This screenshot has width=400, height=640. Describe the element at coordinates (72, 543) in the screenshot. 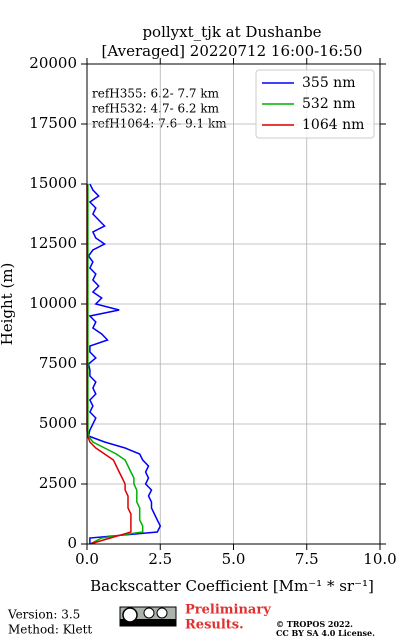

I see `y-tick-label: 0` at that location.